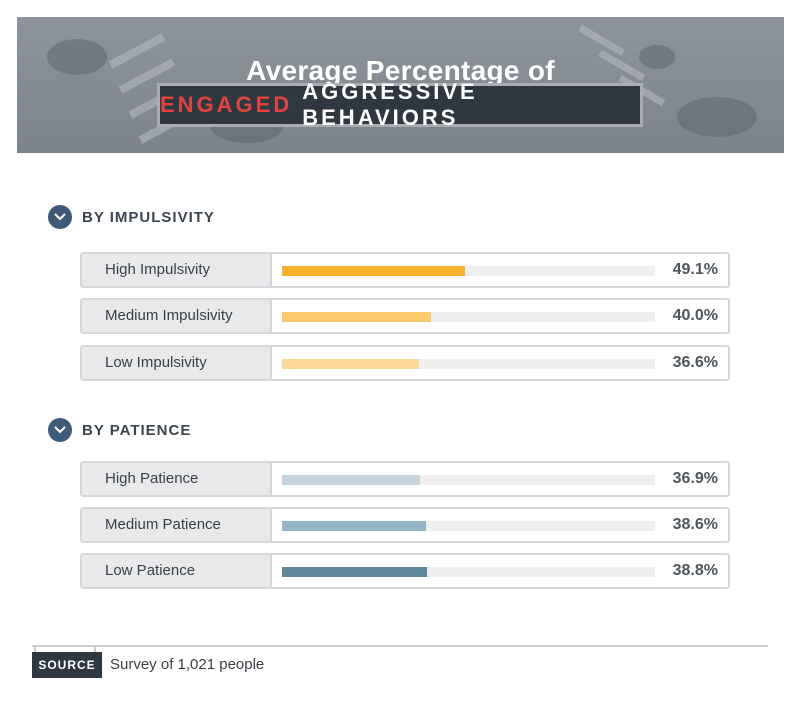 This screenshot has width=800, height=709. Describe the element at coordinates (695, 570) in the screenshot. I see `value-label: 38.8%` at that location.